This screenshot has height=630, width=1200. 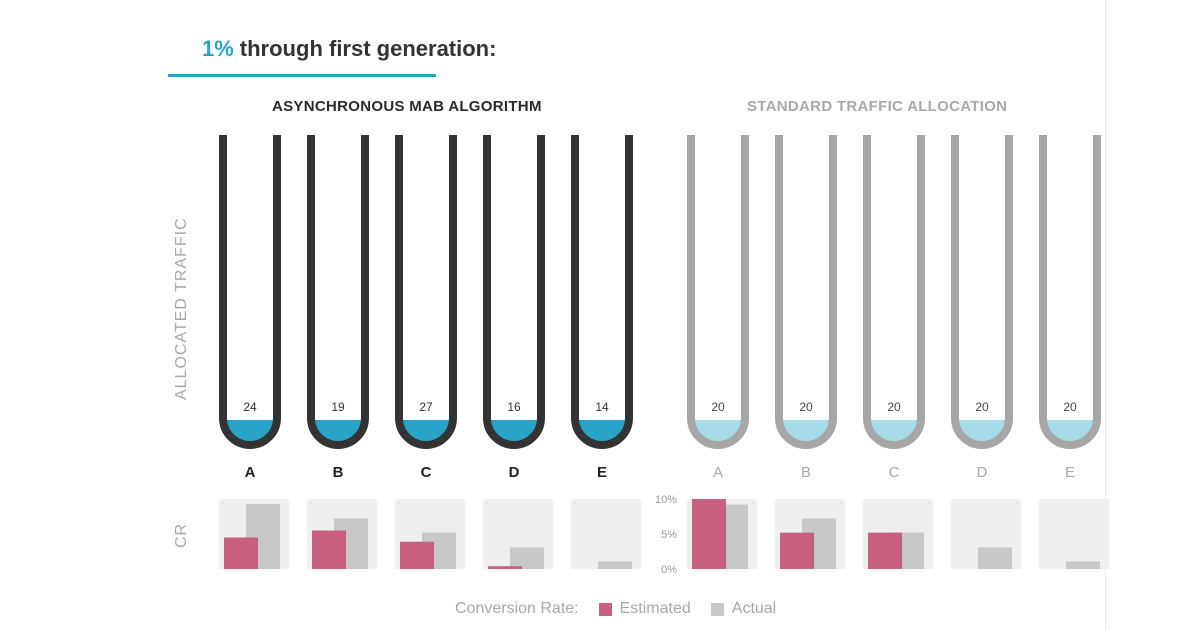 What do you see at coordinates (338, 407) in the screenshot?
I see `traffic-value: 19` at bounding box center [338, 407].